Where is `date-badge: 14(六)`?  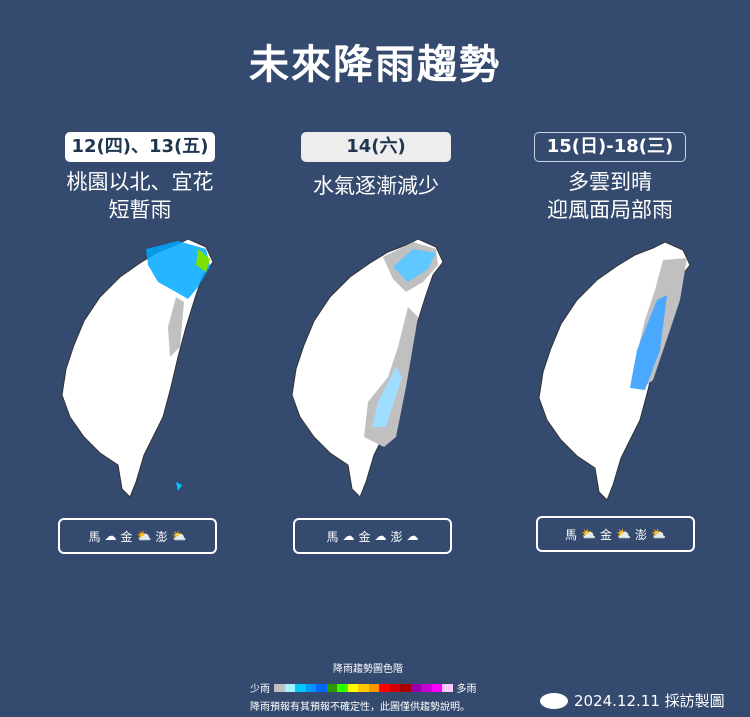 date-badge: 14(六) is located at coordinates (376, 147).